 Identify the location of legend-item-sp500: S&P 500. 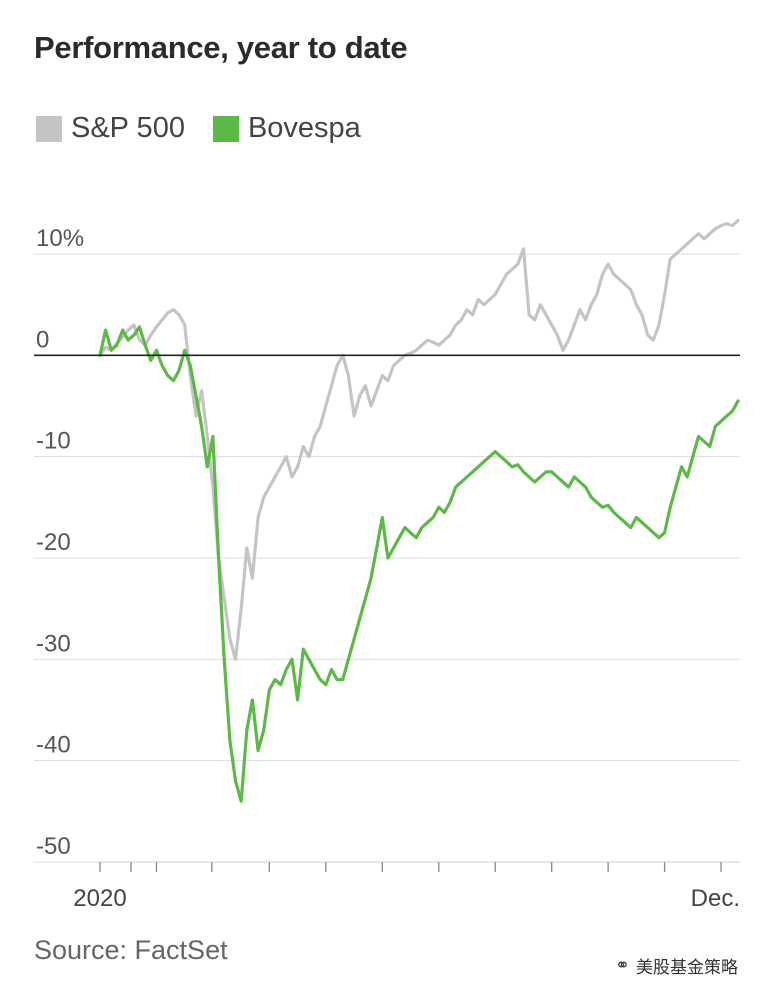
(110, 128).